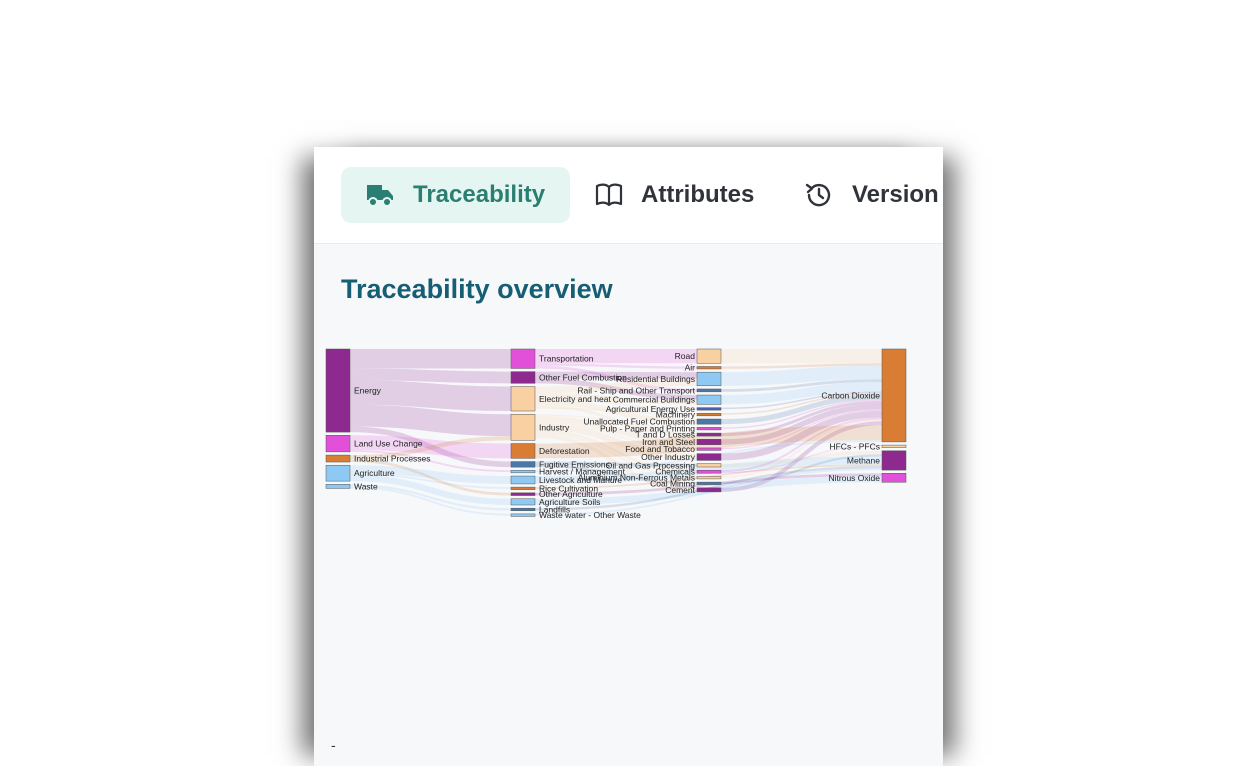 This screenshot has width=1255, height=766. I want to click on link-other-fuel-combustion-to-commercial-buildings, so click(616, 389).